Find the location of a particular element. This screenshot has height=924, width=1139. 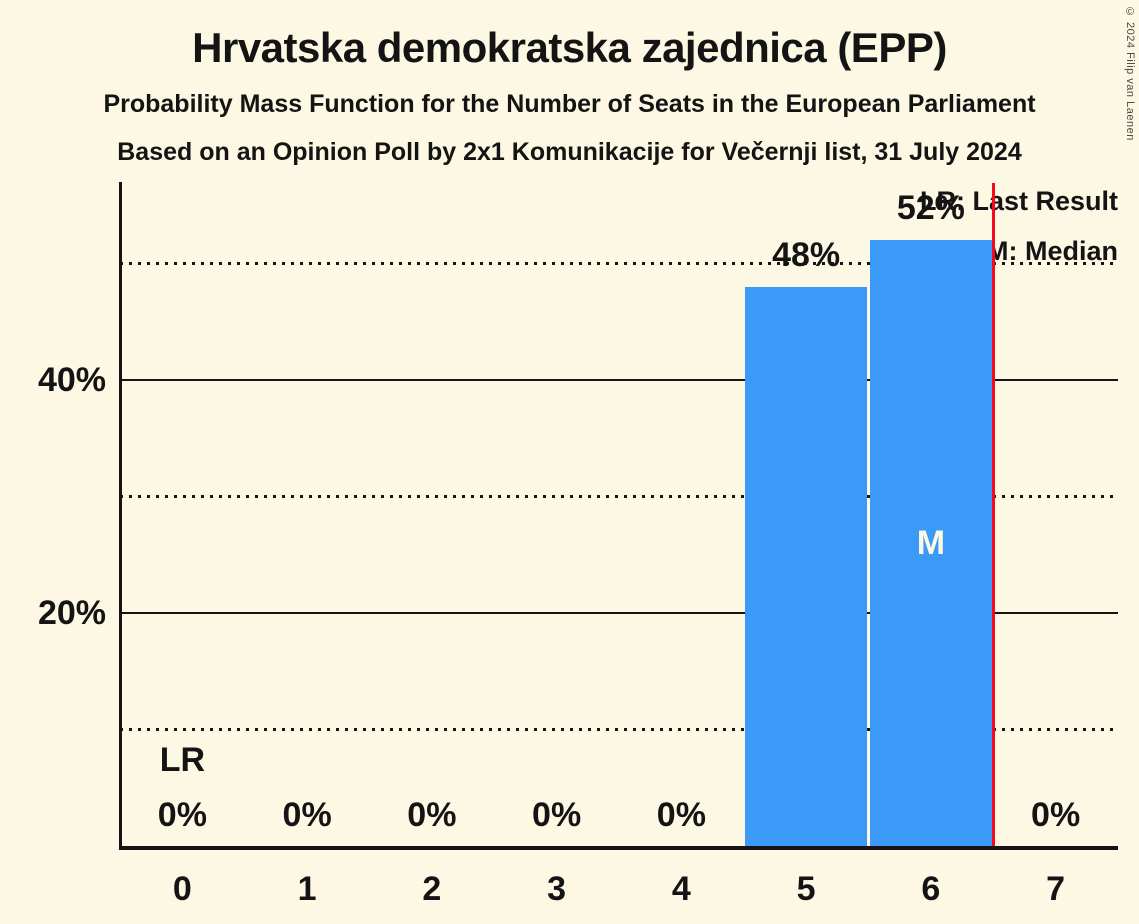

value-label-seat-1: 0% is located at coordinates (307, 815).